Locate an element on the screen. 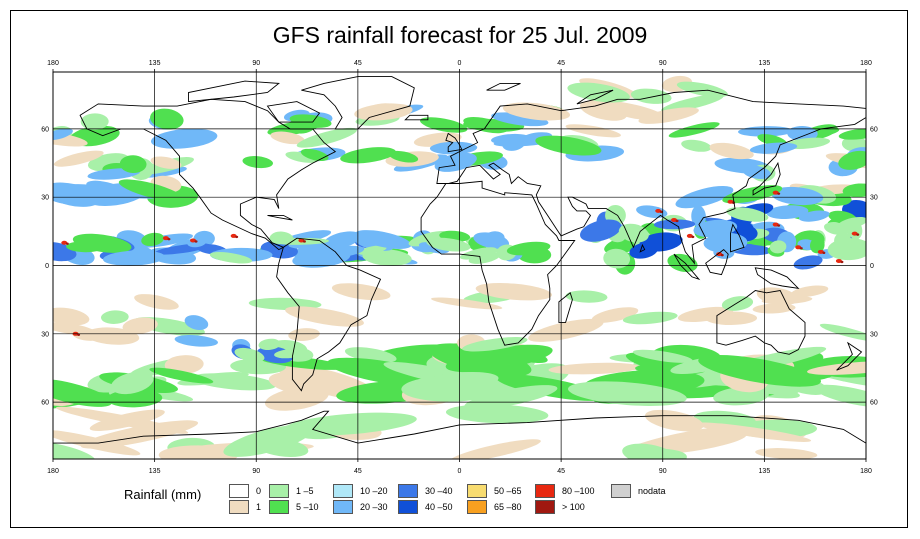 This screenshot has height=539, width=920. legend-label: > 100 is located at coordinates (573, 507).